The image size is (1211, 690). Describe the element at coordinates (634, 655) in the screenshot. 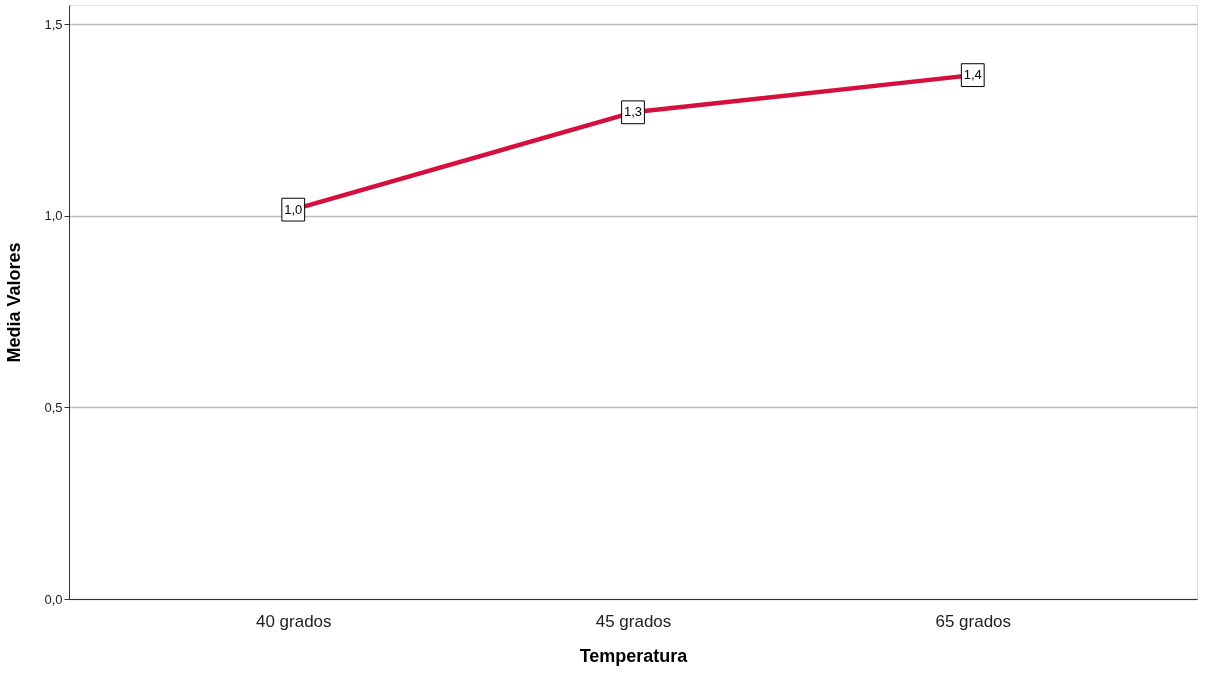

I see `x-axis-title: Temperatura` at that location.